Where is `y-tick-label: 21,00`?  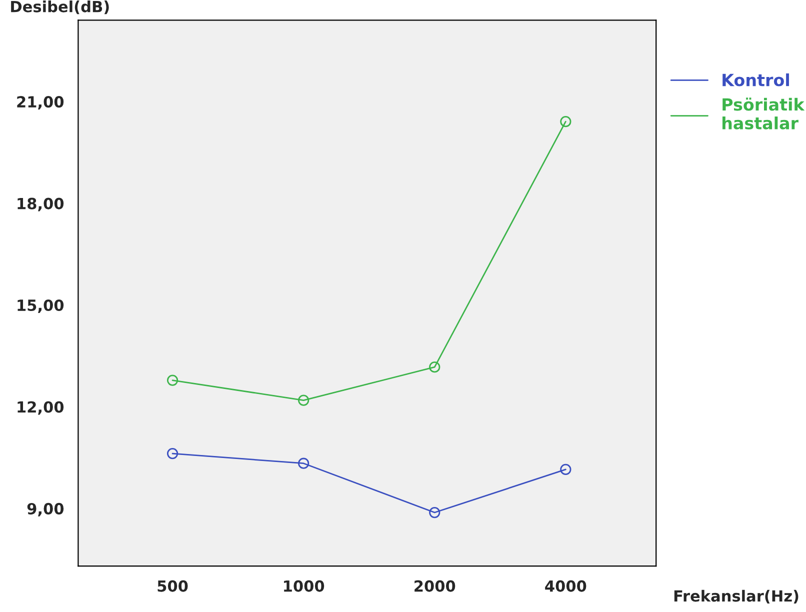 y-tick-label: 21,00 is located at coordinates (40, 103).